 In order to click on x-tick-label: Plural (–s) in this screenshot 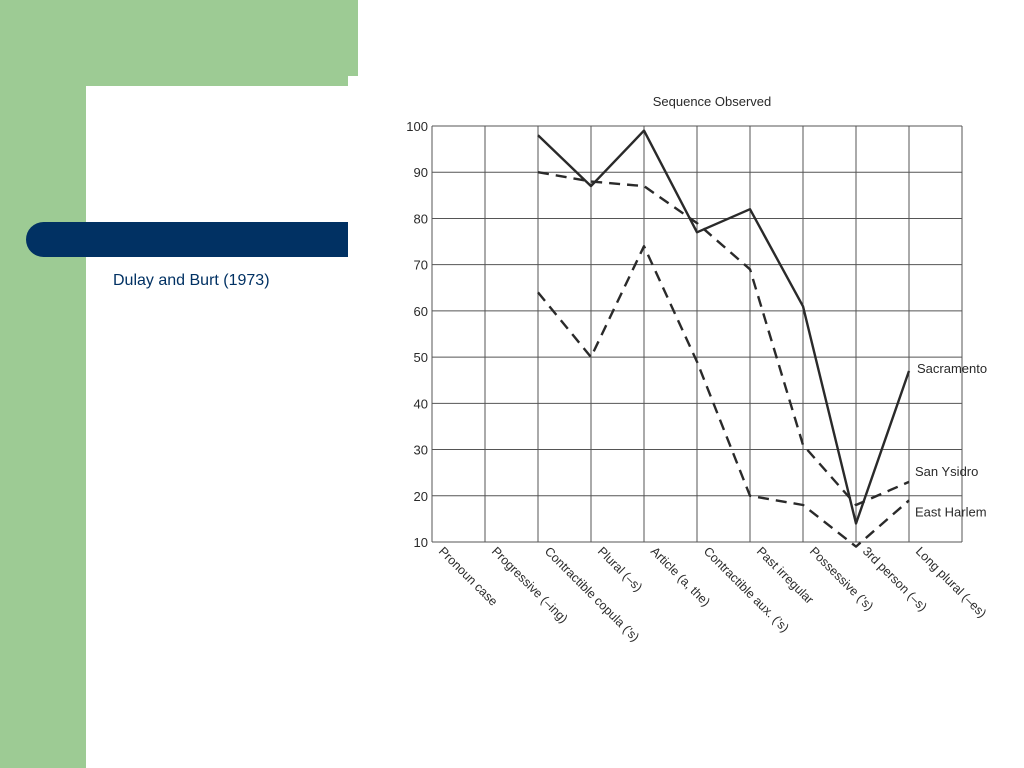, I will do `click(620, 569)`.